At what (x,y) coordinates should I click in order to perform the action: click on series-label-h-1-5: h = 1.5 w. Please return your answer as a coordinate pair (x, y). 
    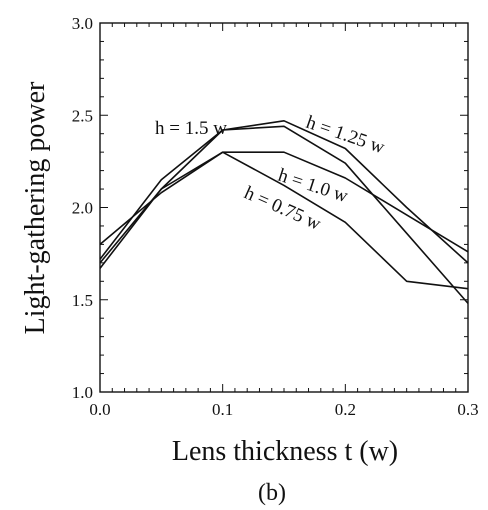
    Looking at the image, I should click on (191, 128).